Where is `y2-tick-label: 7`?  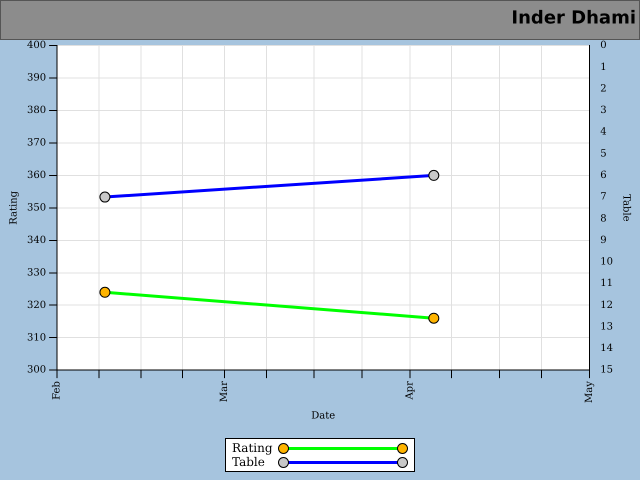
y2-tick-label: 7 is located at coordinates (603, 197).